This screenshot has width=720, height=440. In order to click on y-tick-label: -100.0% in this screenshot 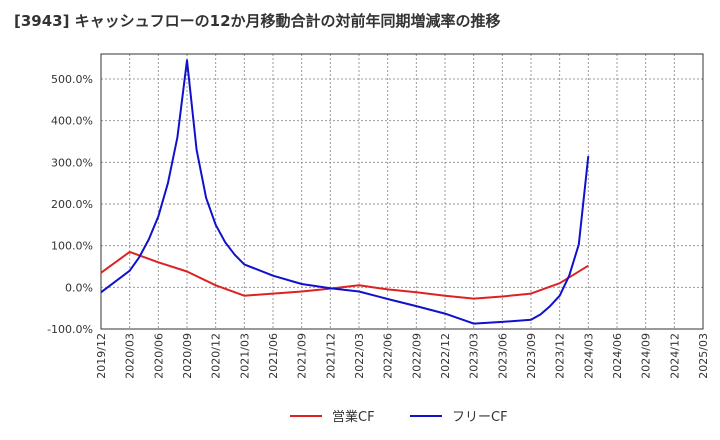, I will do `click(70, 329)`.